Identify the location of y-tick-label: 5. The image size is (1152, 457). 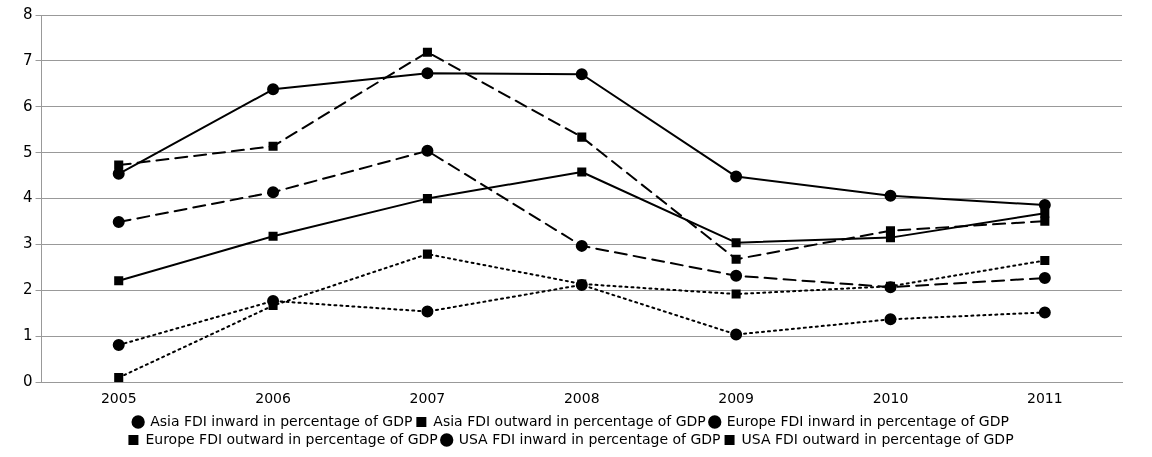
(28, 151).